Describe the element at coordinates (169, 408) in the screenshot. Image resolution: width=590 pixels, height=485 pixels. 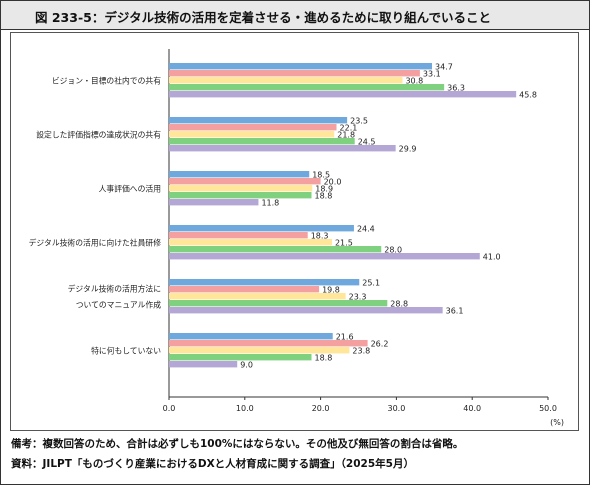
I see `x-tick-label-1: 0.0` at that location.